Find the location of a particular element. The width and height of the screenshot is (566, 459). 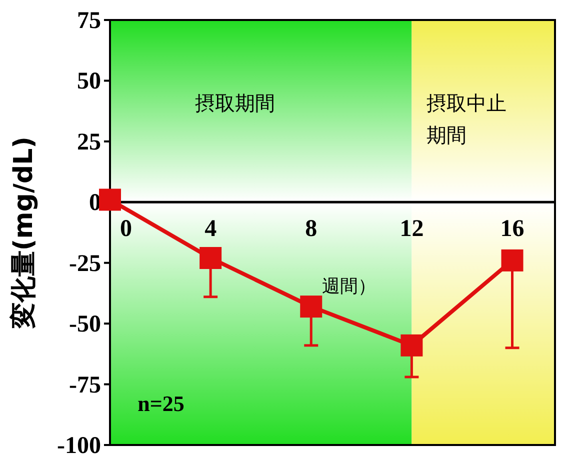

annotation: n=25 is located at coordinates (161, 403).